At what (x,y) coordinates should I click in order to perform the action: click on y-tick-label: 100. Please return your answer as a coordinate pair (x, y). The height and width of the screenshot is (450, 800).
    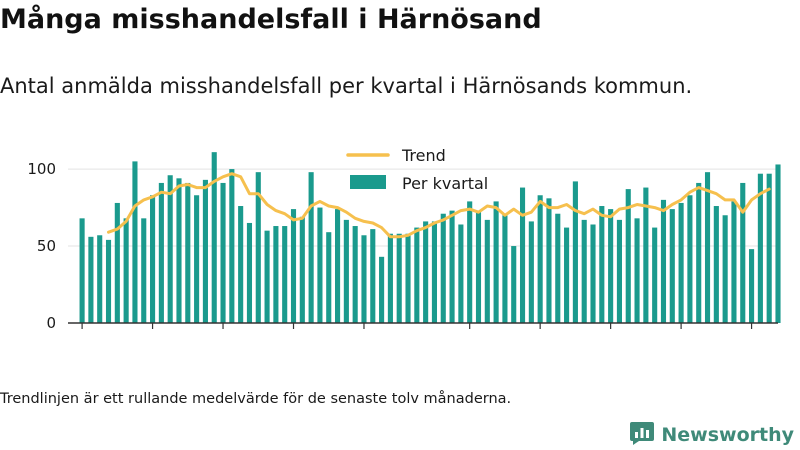
    Looking at the image, I should click on (41, 169).